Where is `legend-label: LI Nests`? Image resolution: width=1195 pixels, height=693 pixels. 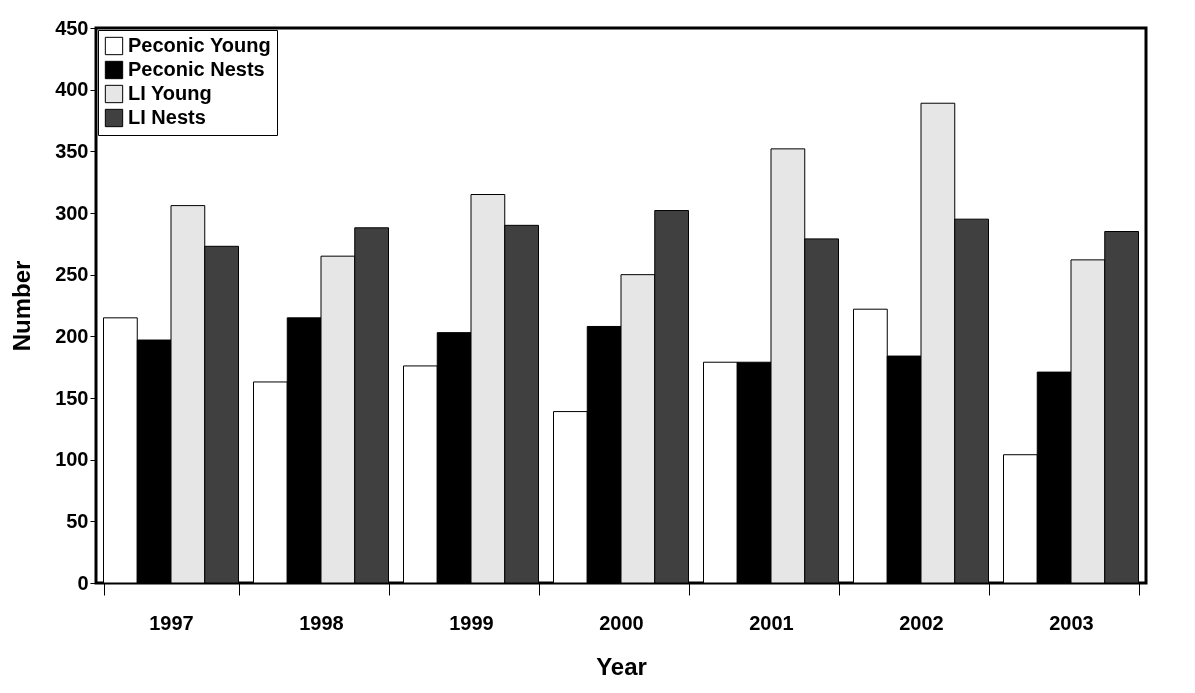
legend-label: LI Nests is located at coordinates (167, 117).